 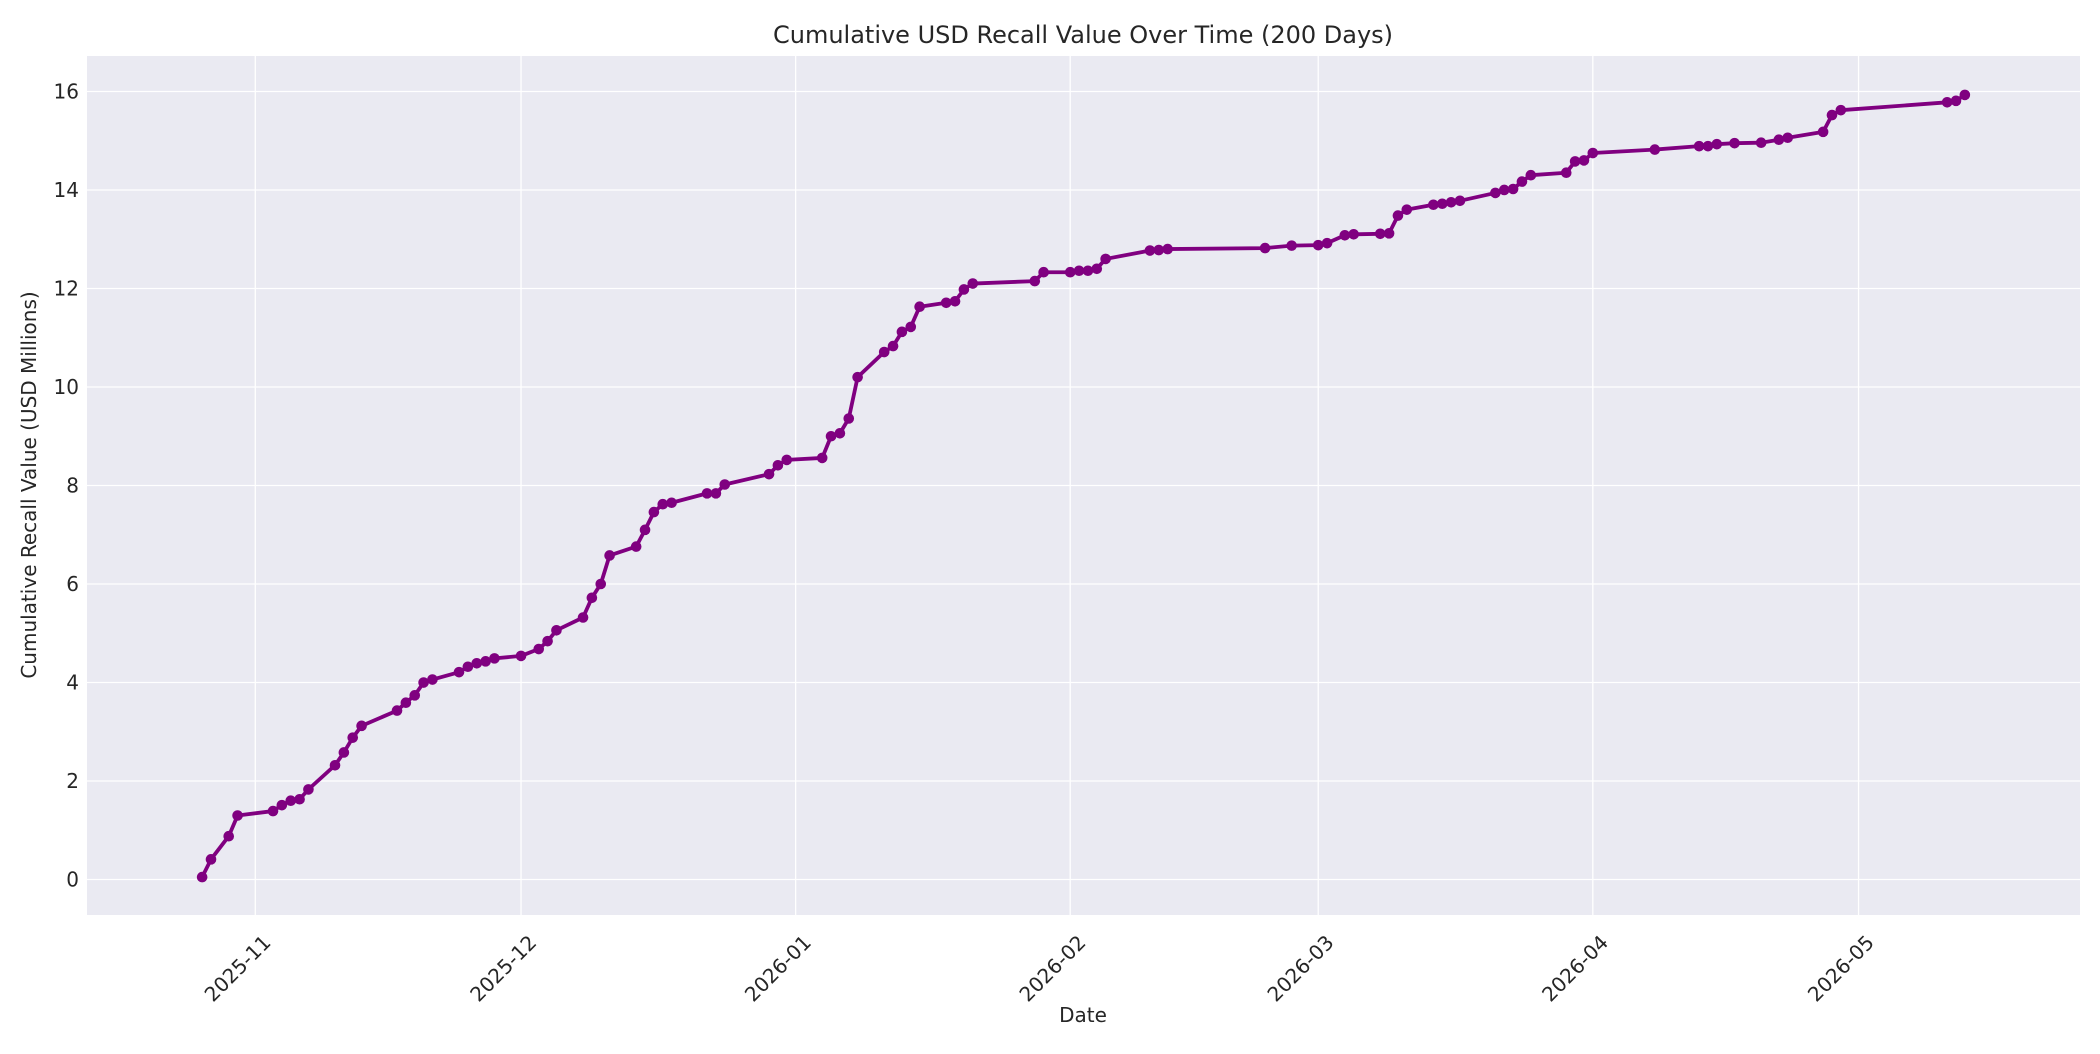 What do you see at coordinates (72, 584) in the screenshot?
I see `y-tick-label: 6` at bounding box center [72, 584].